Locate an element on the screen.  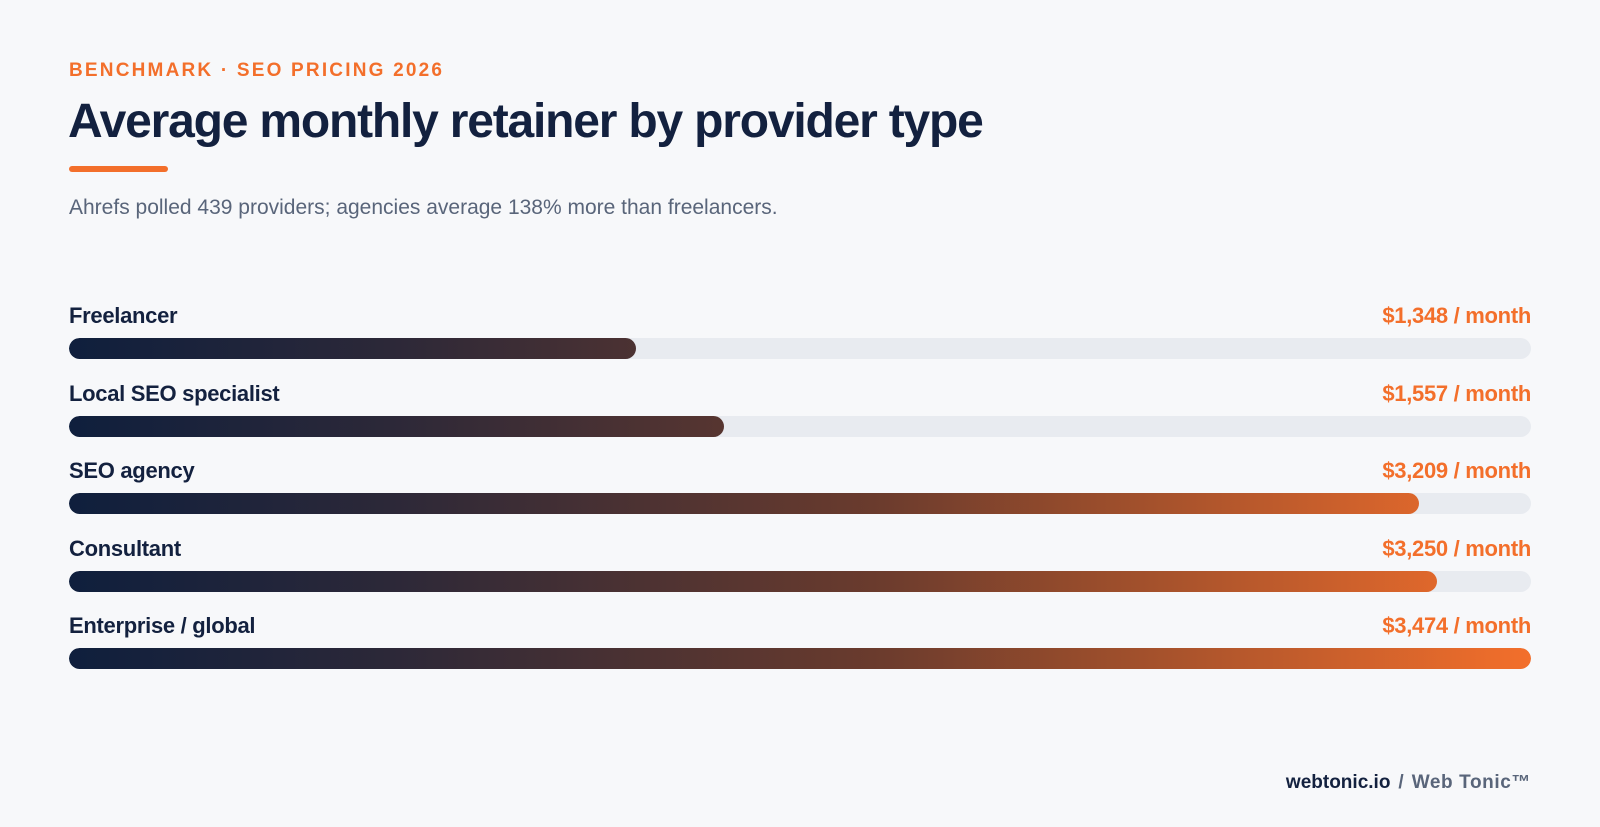
chart-row: Local SEO specialist $1,557 / month is located at coordinates (800, 415).